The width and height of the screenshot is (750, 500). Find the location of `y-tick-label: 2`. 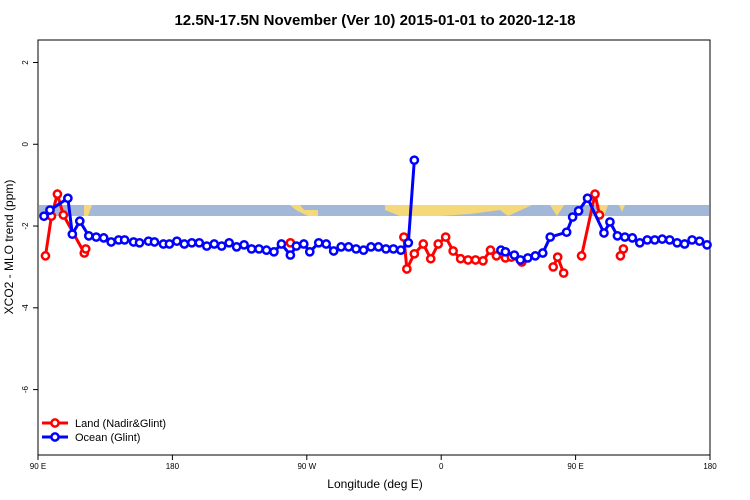

y-tick-label: 2 is located at coordinates (25, 62).